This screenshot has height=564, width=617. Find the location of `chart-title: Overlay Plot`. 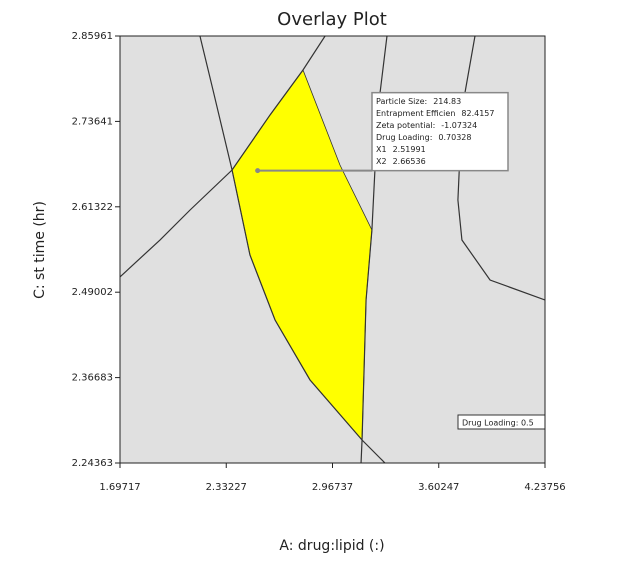

chart-title: Overlay Plot is located at coordinates (332, 19).